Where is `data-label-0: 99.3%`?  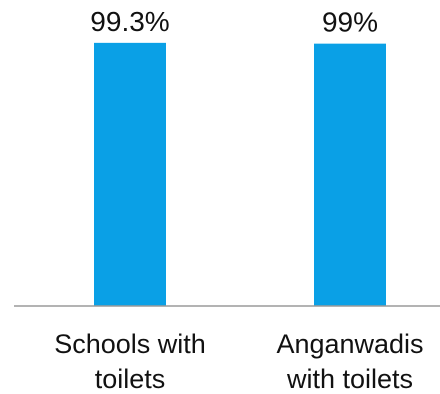 data-label-0: 99.3% is located at coordinates (129, 21).